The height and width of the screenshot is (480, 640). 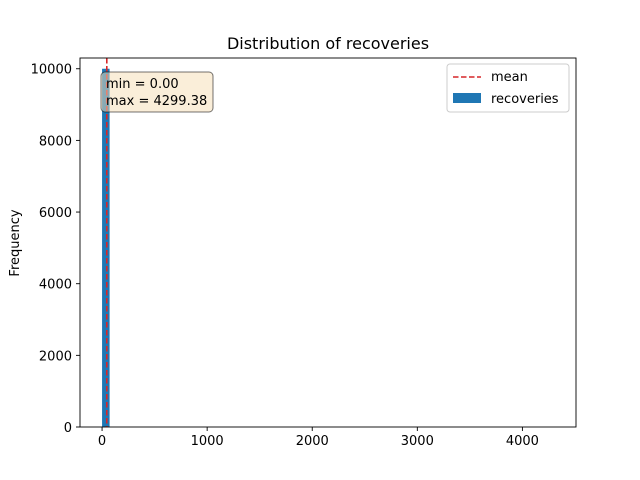 I want to click on y-tick-label-1: 2000, so click(x=55, y=356).